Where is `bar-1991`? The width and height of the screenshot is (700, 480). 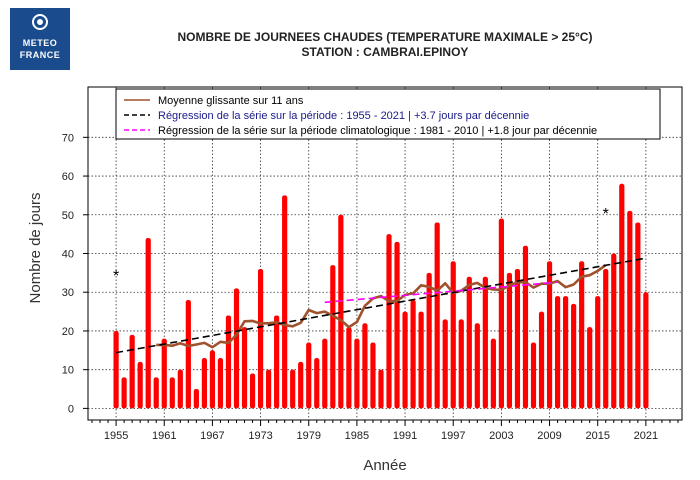 bar-1991 is located at coordinates (405, 360).